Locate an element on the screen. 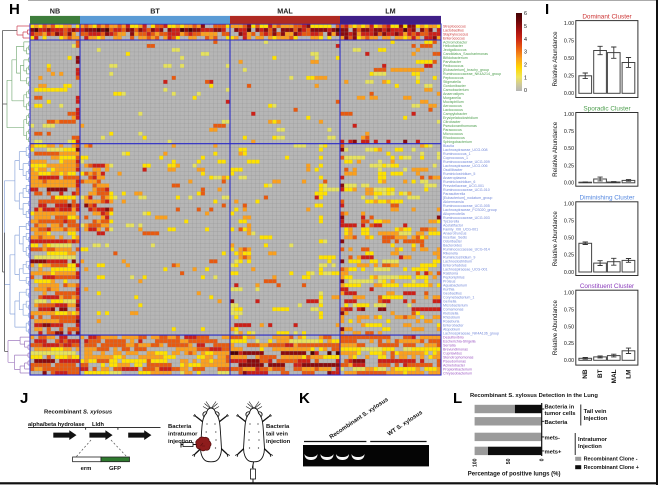  svg-text: Enterobacter is located at coordinates (453, 325).